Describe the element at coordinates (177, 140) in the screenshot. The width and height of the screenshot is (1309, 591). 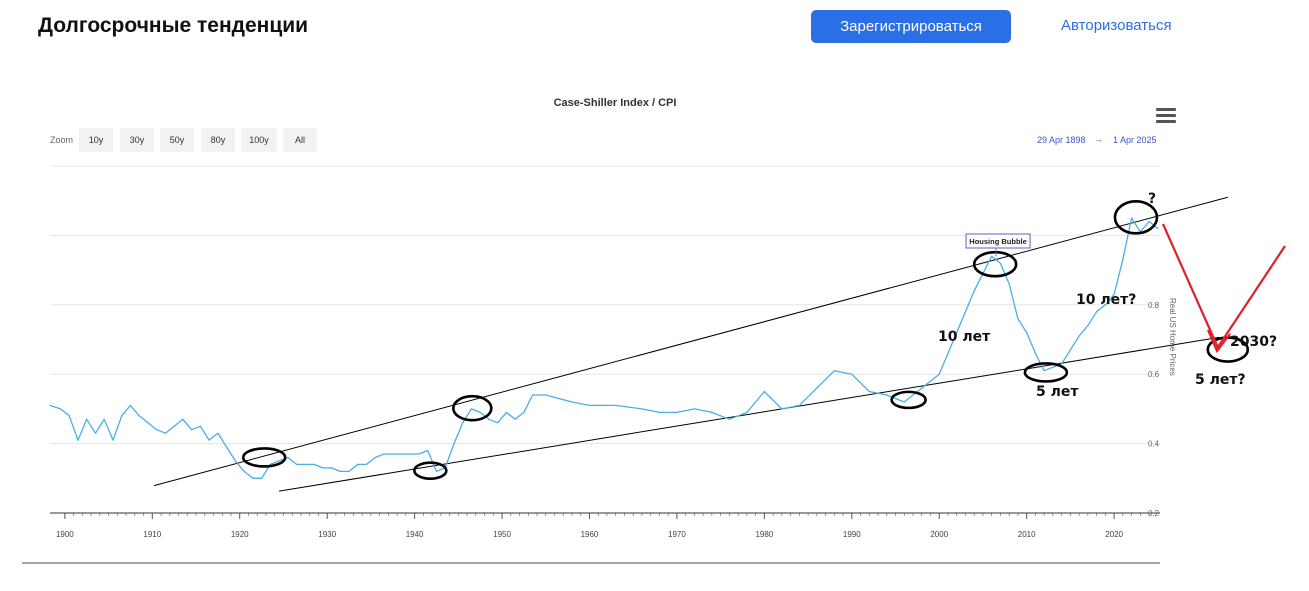
I see `zoom-50y-button: 50y` at that location.